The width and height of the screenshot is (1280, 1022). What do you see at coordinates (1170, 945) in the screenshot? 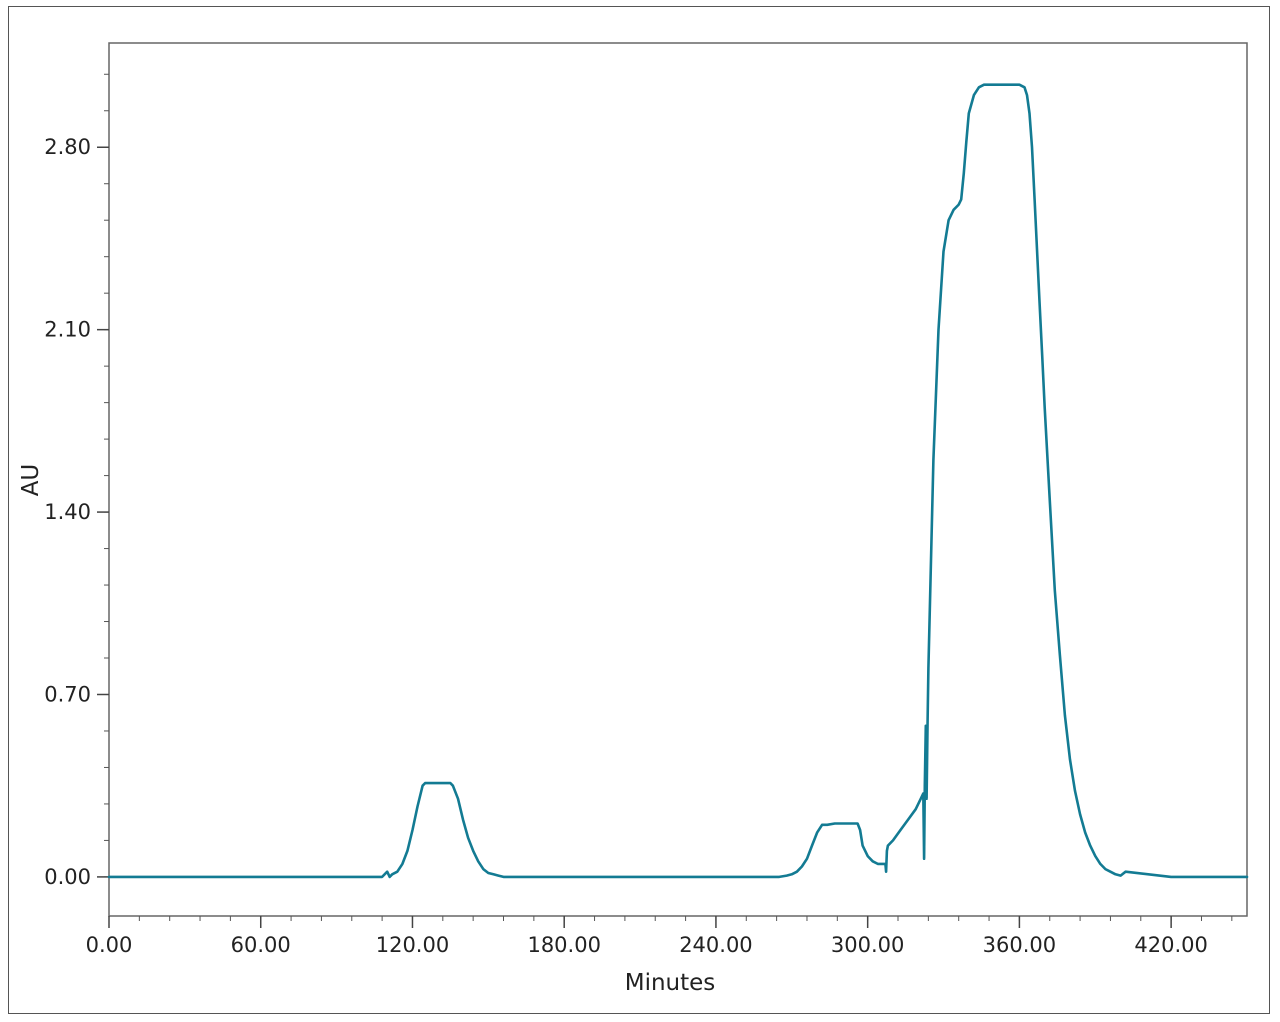
I see `x-tick-label: 420.00` at bounding box center [1170, 945].